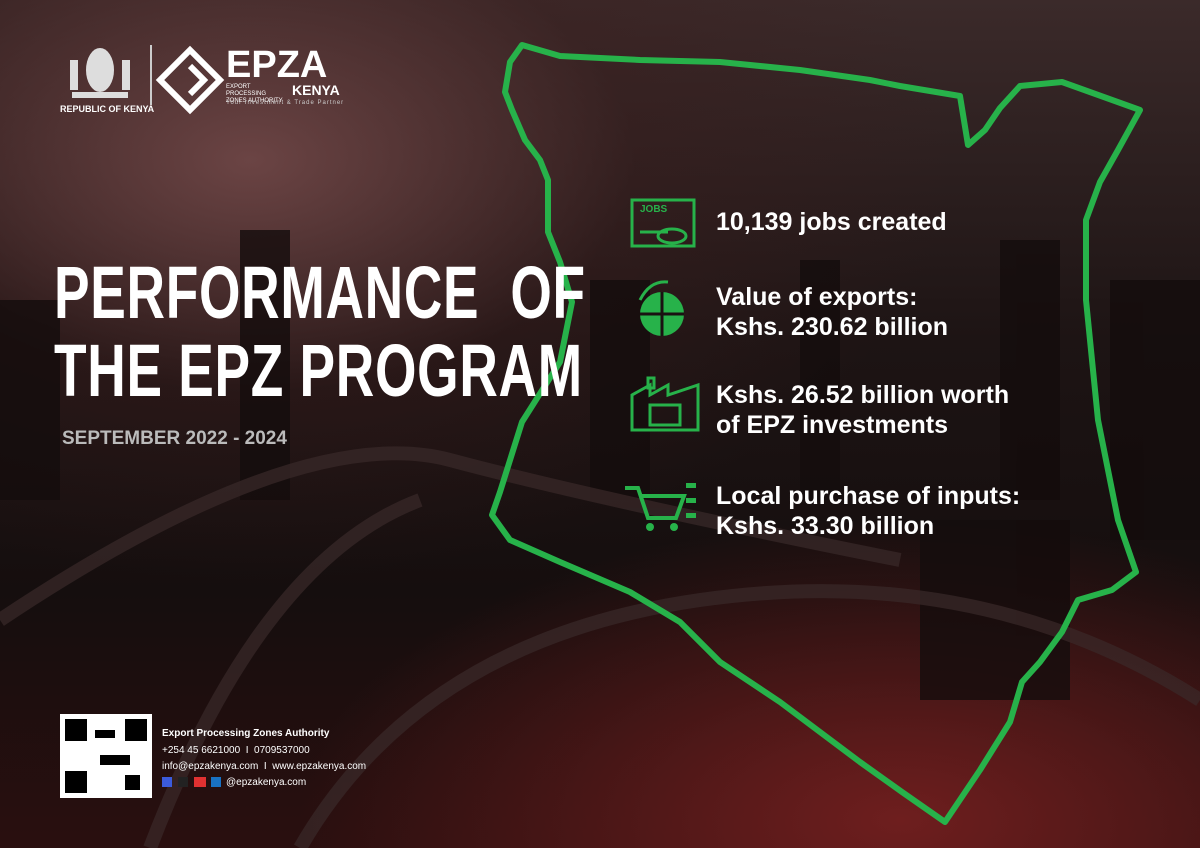  I want to click on globe-icon, so click(661, 308).